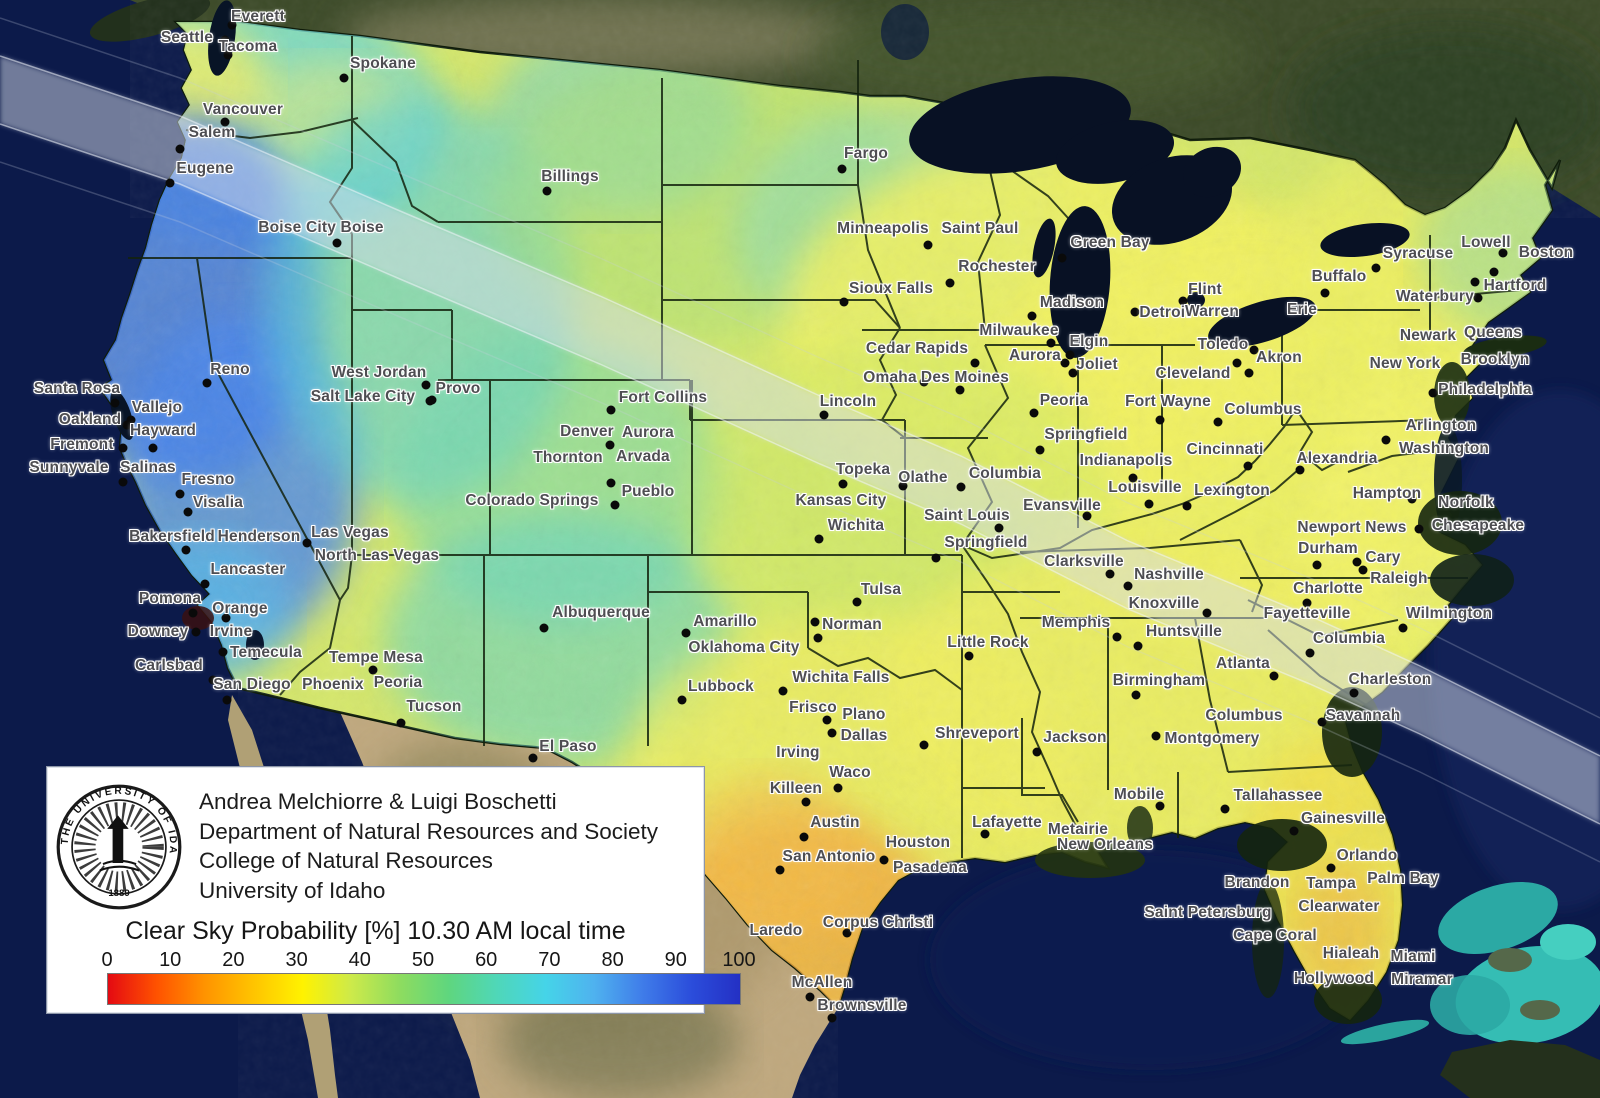 This screenshot has width=1600, height=1098. I want to click on colorbar-ticks: 0 10 20 30 40 50 60 70 80 90 100, so click(428, 960).